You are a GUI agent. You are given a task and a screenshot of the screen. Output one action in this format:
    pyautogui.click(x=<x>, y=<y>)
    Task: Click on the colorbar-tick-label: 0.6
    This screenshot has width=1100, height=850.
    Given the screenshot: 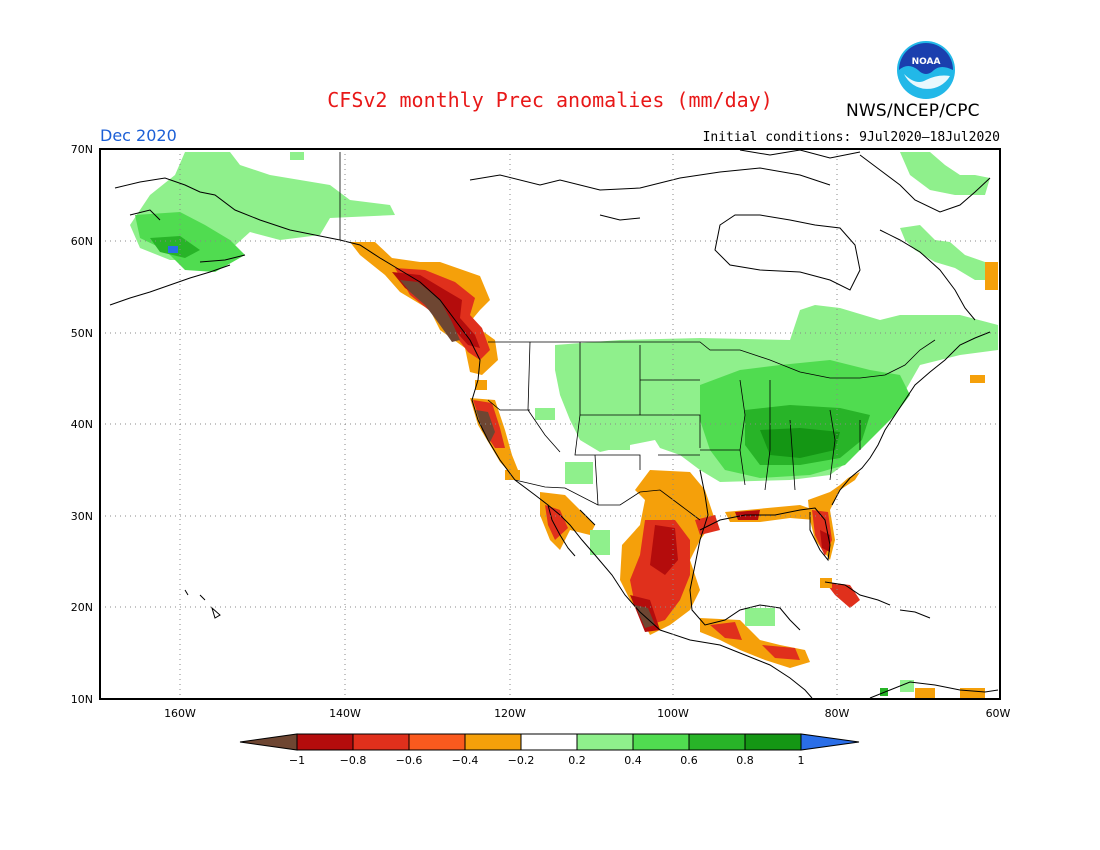 What is the action you would take?
    pyautogui.click(x=689, y=760)
    